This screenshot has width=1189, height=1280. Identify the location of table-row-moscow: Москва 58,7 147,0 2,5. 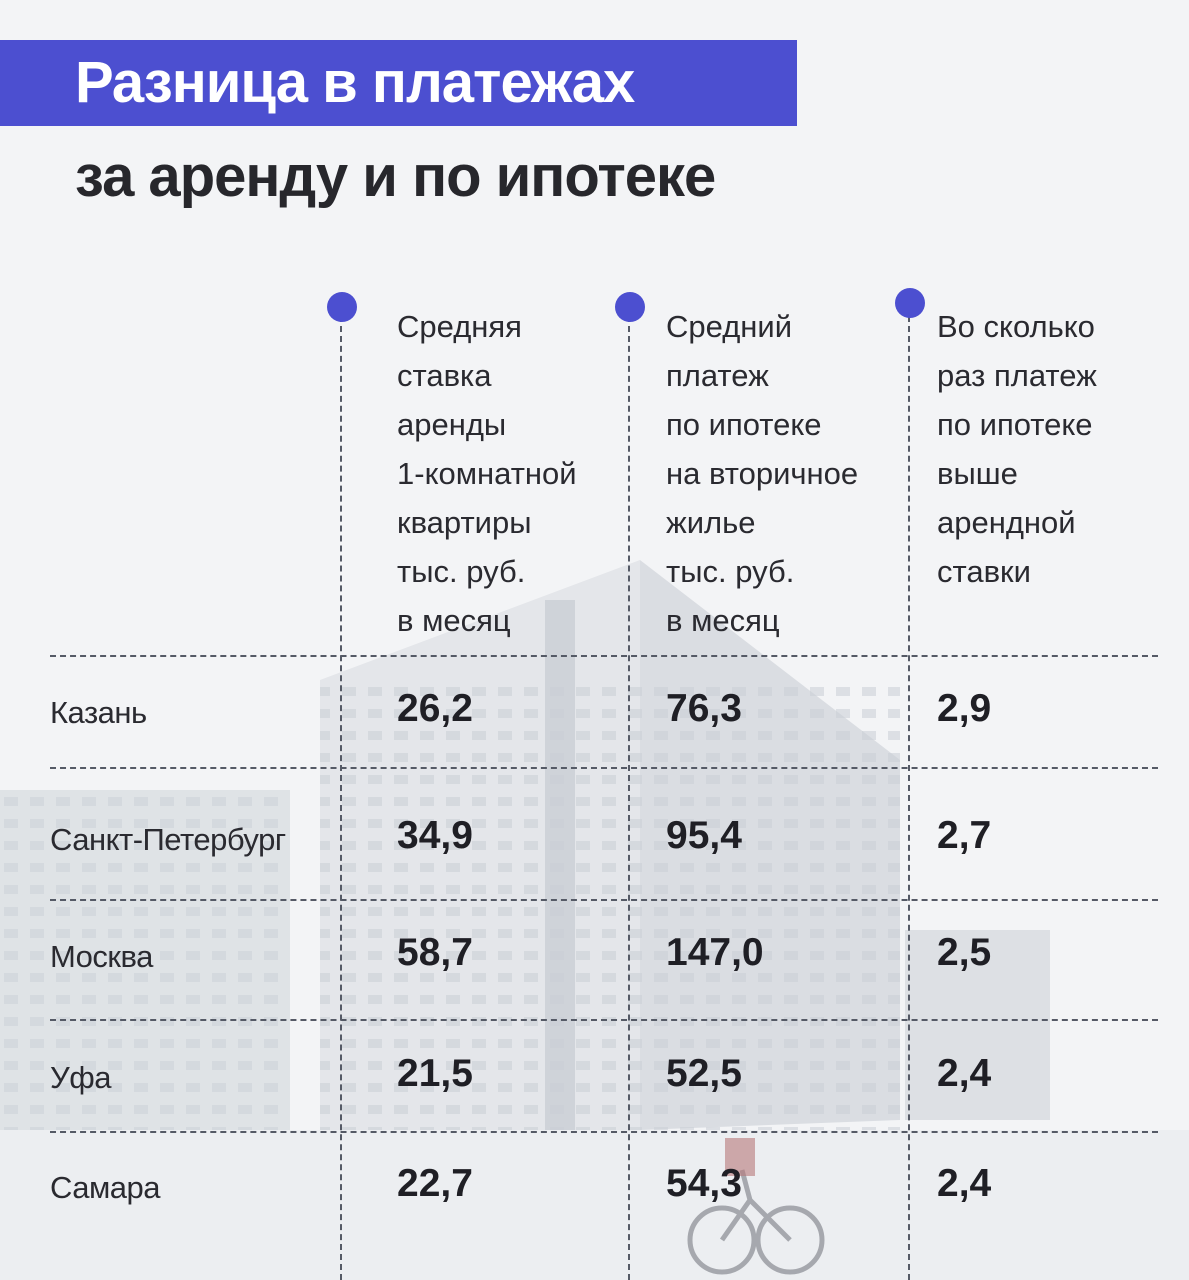
(594, 957).